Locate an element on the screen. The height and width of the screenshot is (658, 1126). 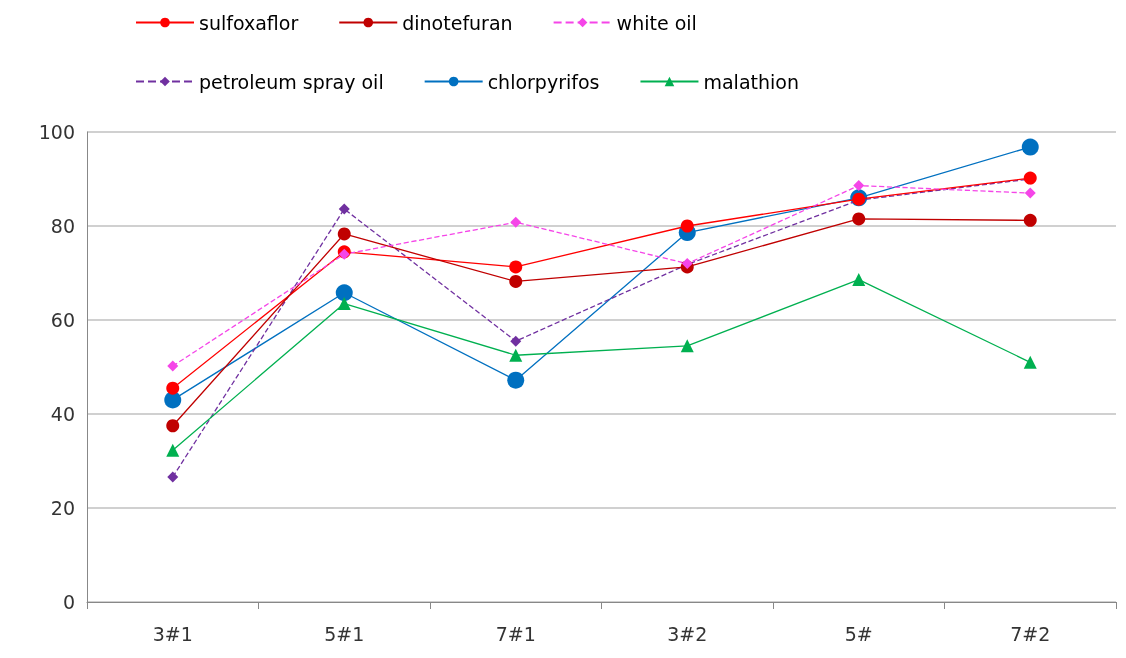
legend-label: sulfoxaflor is located at coordinates (249, 22).